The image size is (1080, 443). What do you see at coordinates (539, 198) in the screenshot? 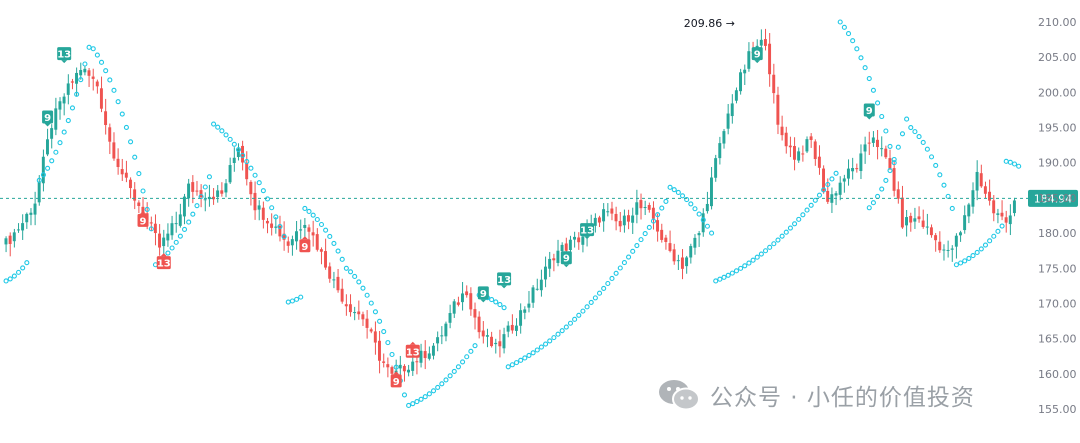
I see `current-price-line: 184.94` at bounding box center [539, 198].